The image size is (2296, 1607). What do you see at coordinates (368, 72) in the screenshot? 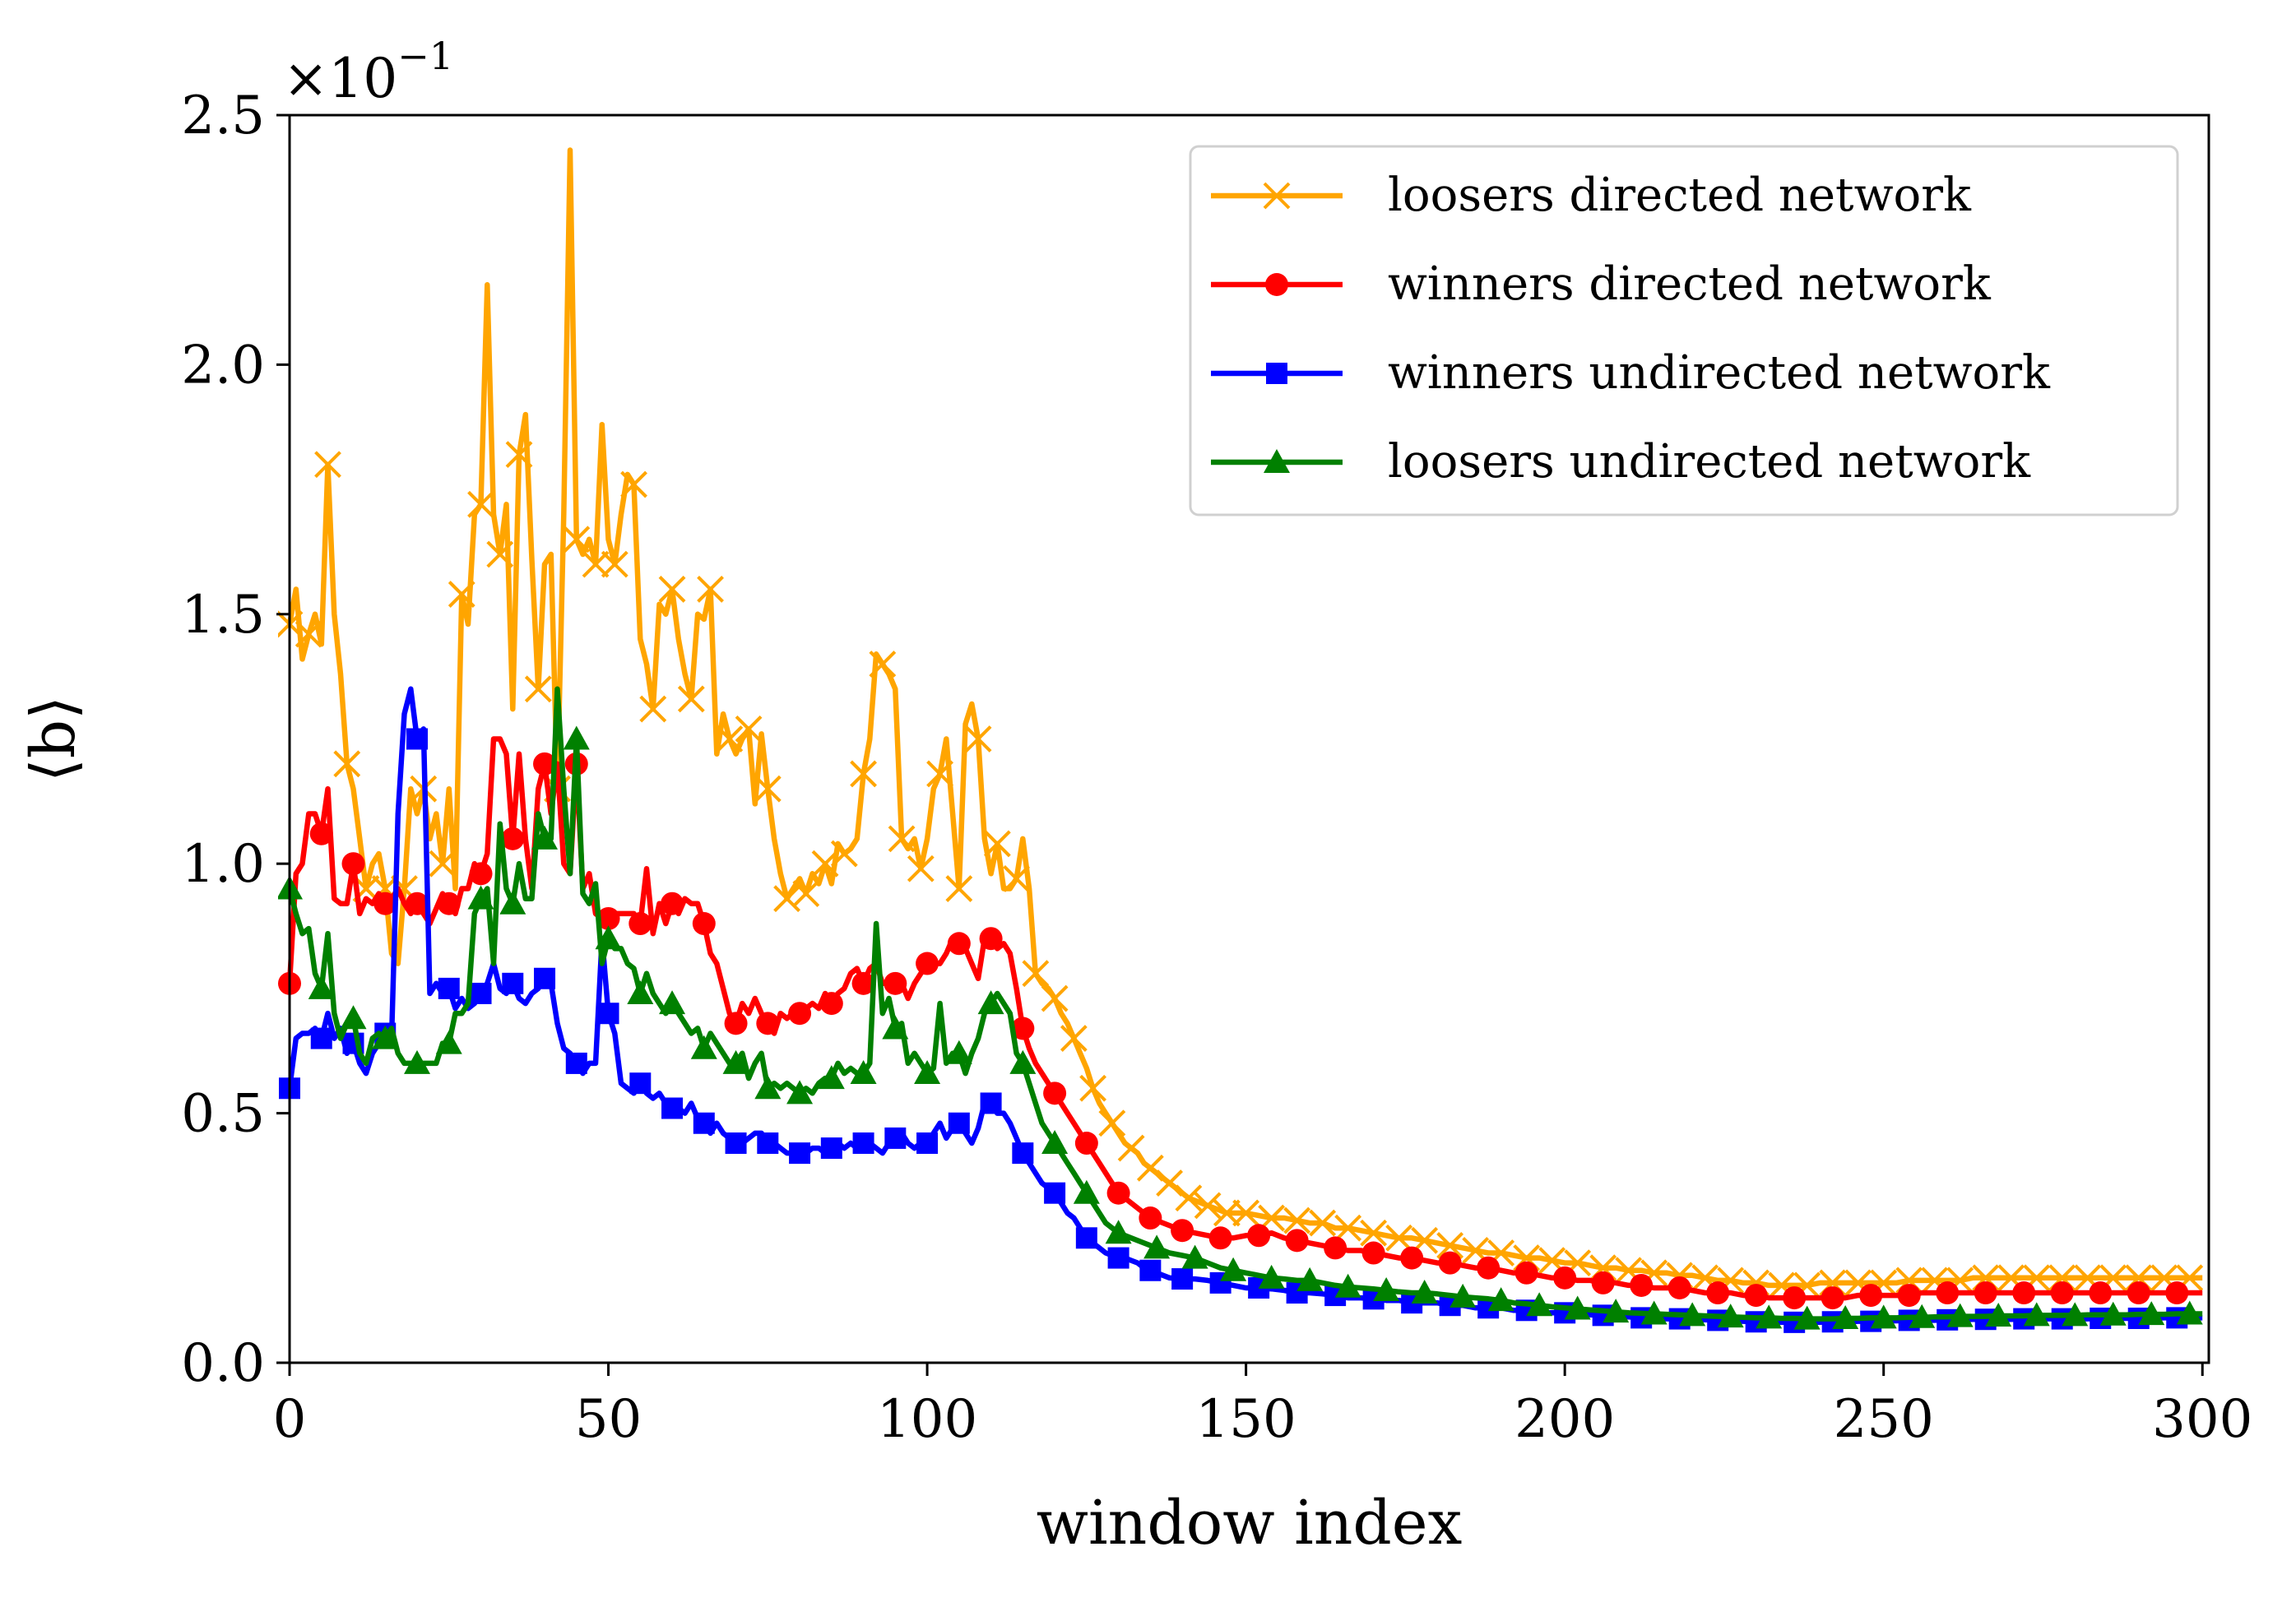
I see `y-axis-multiplier: ×10⁻¹` at bounding box center [368, 72].